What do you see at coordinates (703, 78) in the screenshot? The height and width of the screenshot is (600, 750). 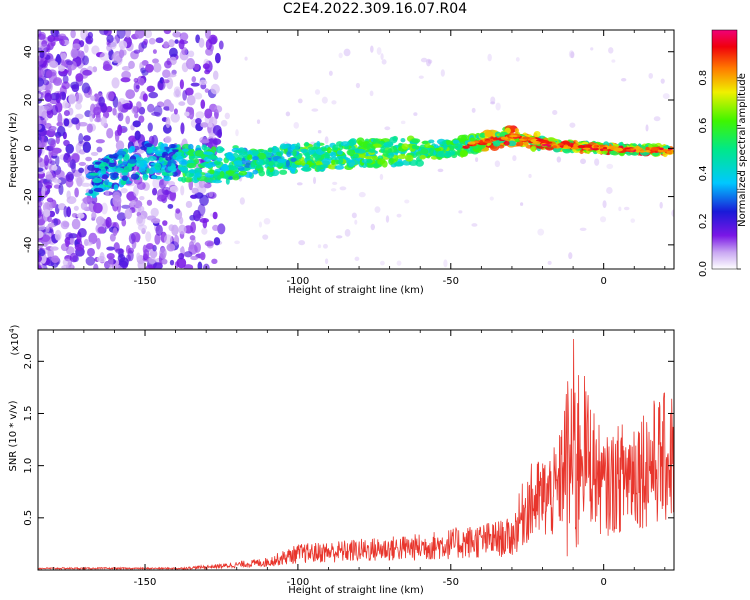 I see `colorbar-tick-label: 0.8` at bounding box center [703, 78].